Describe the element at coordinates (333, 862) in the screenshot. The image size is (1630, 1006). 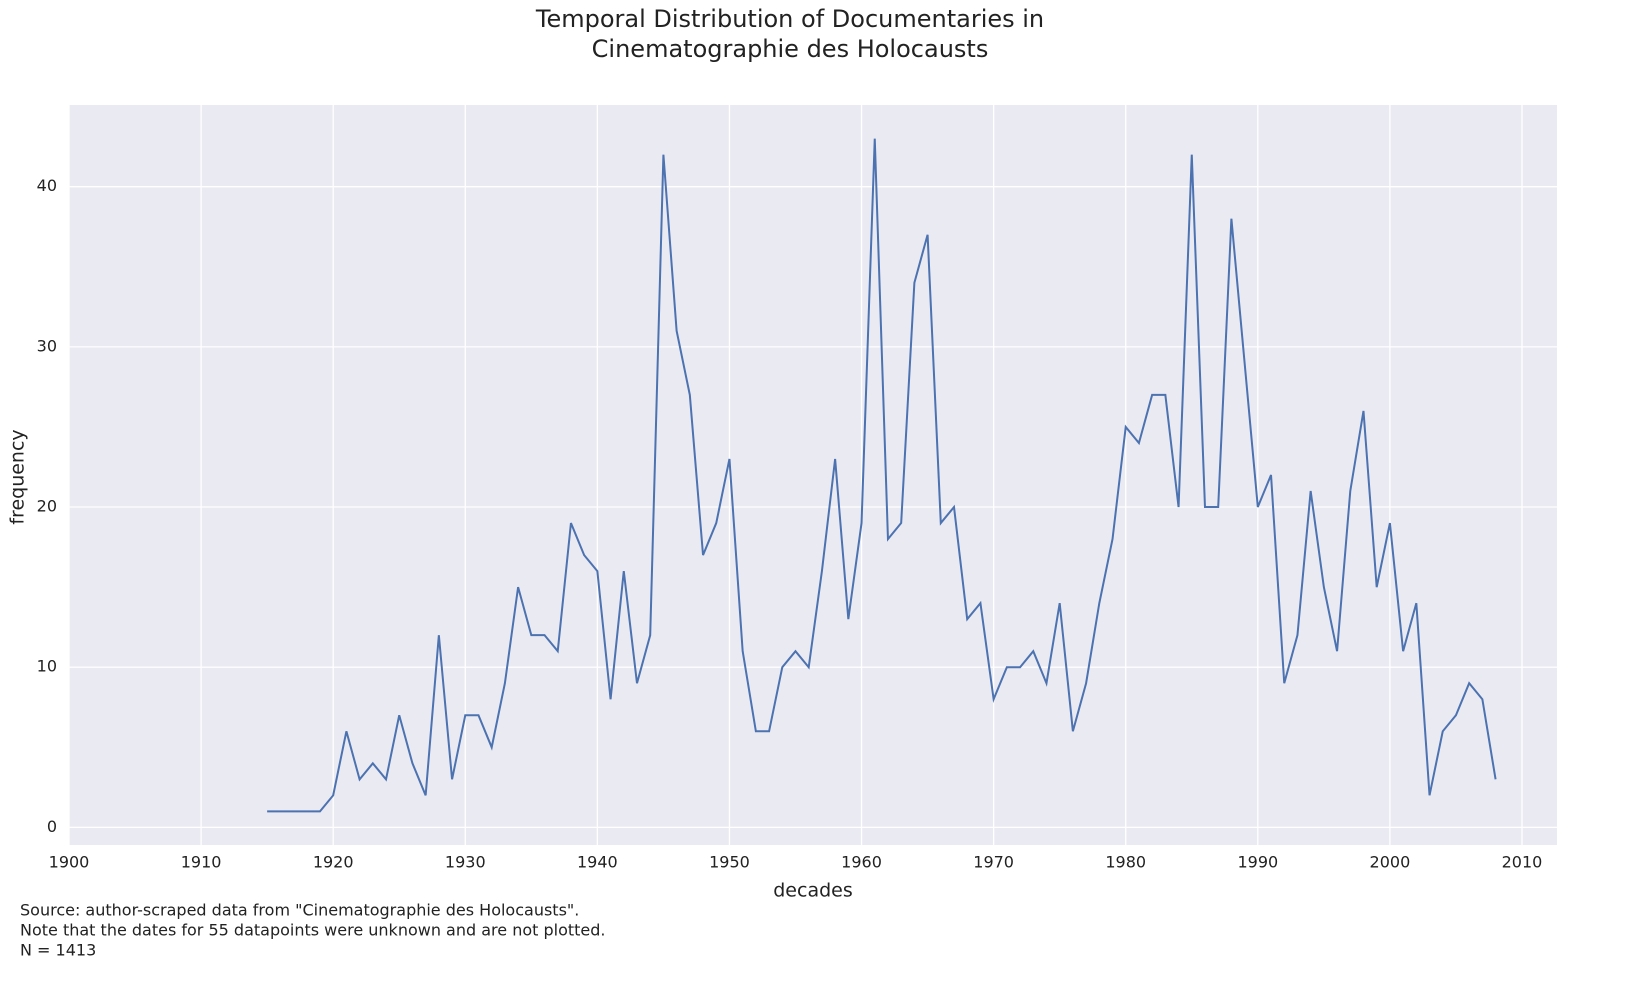
I see `x-tick-label: 1920` at that location.